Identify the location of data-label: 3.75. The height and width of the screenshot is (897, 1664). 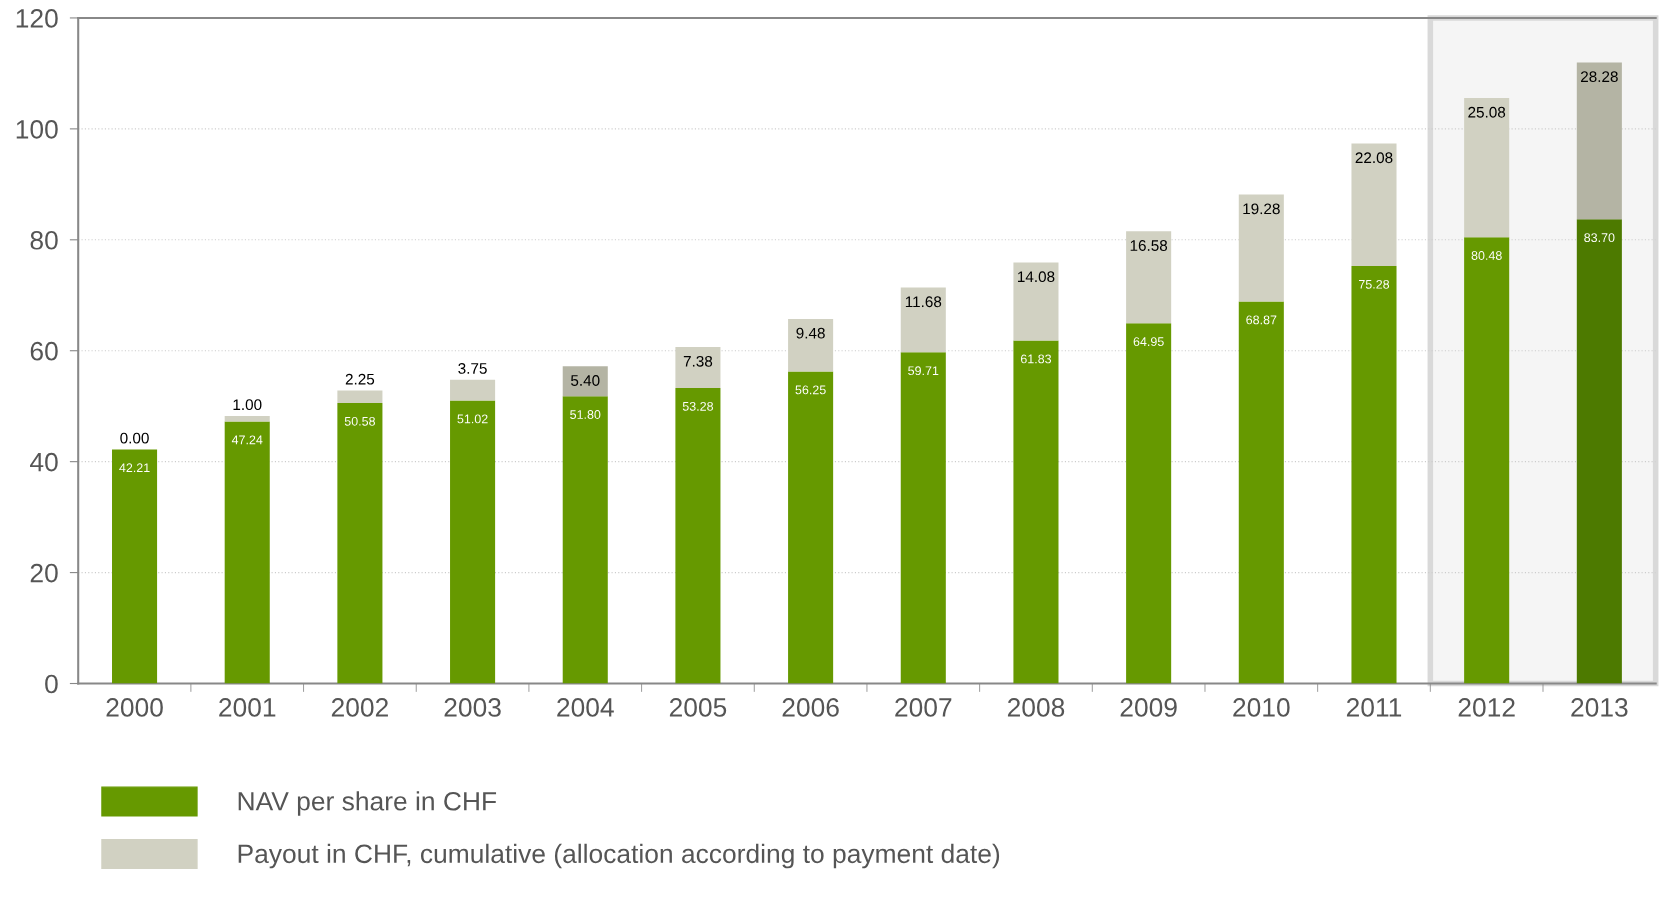
(472, 368).